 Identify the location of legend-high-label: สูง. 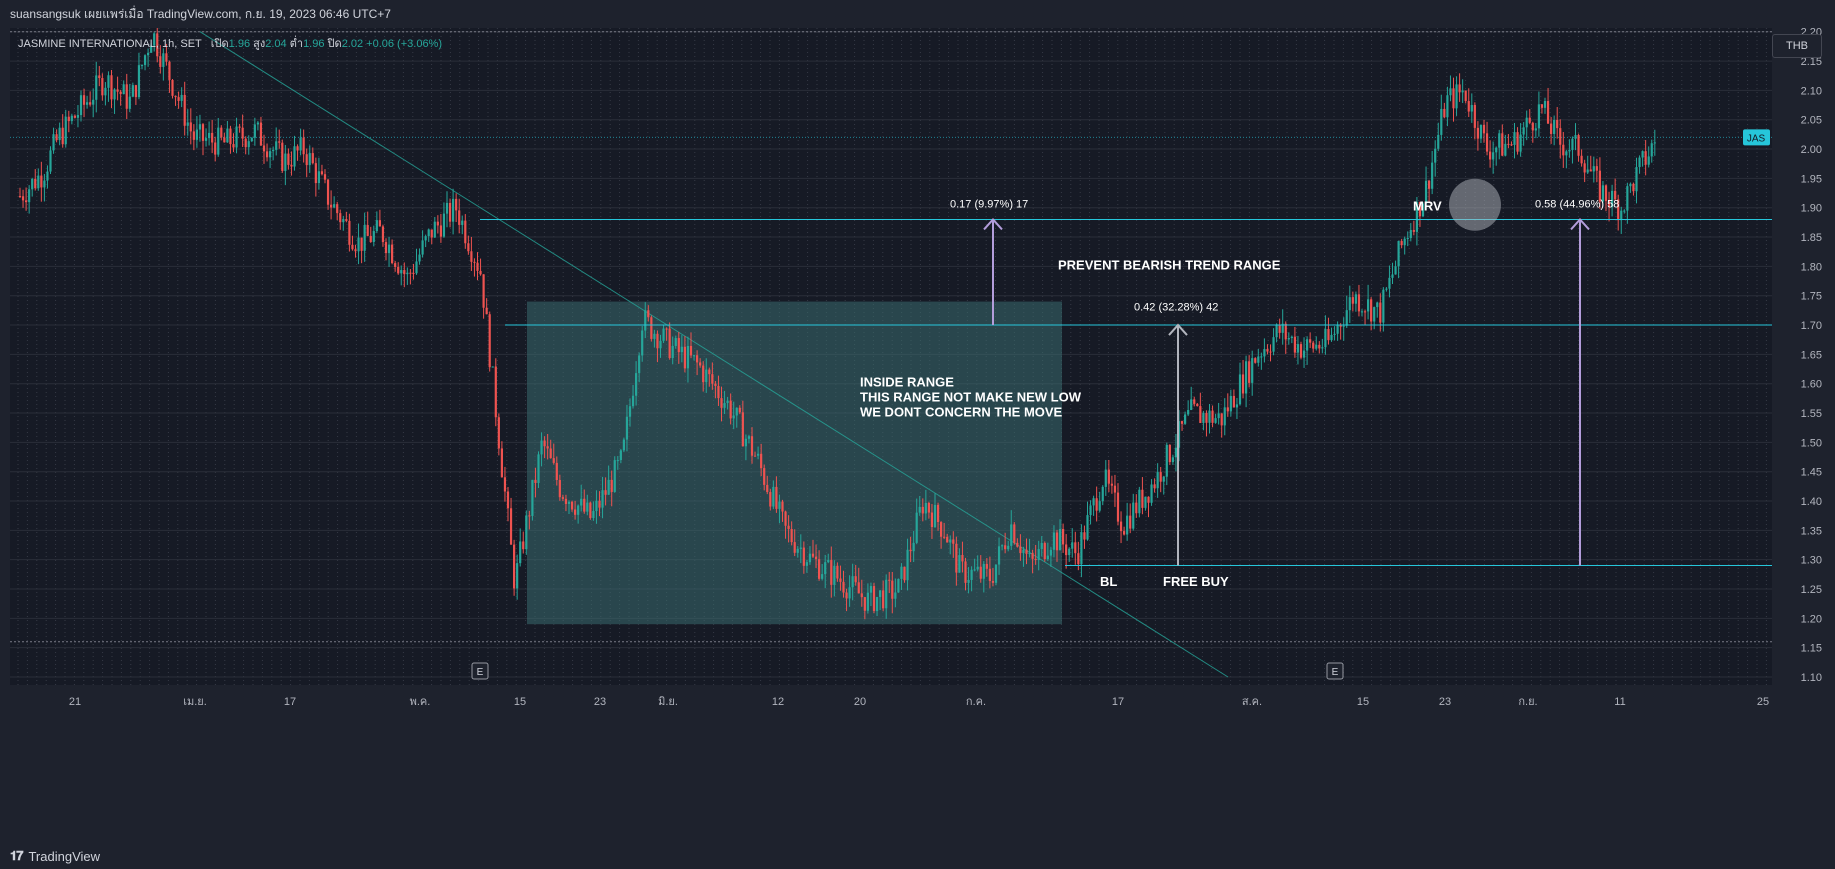
(259, 44).